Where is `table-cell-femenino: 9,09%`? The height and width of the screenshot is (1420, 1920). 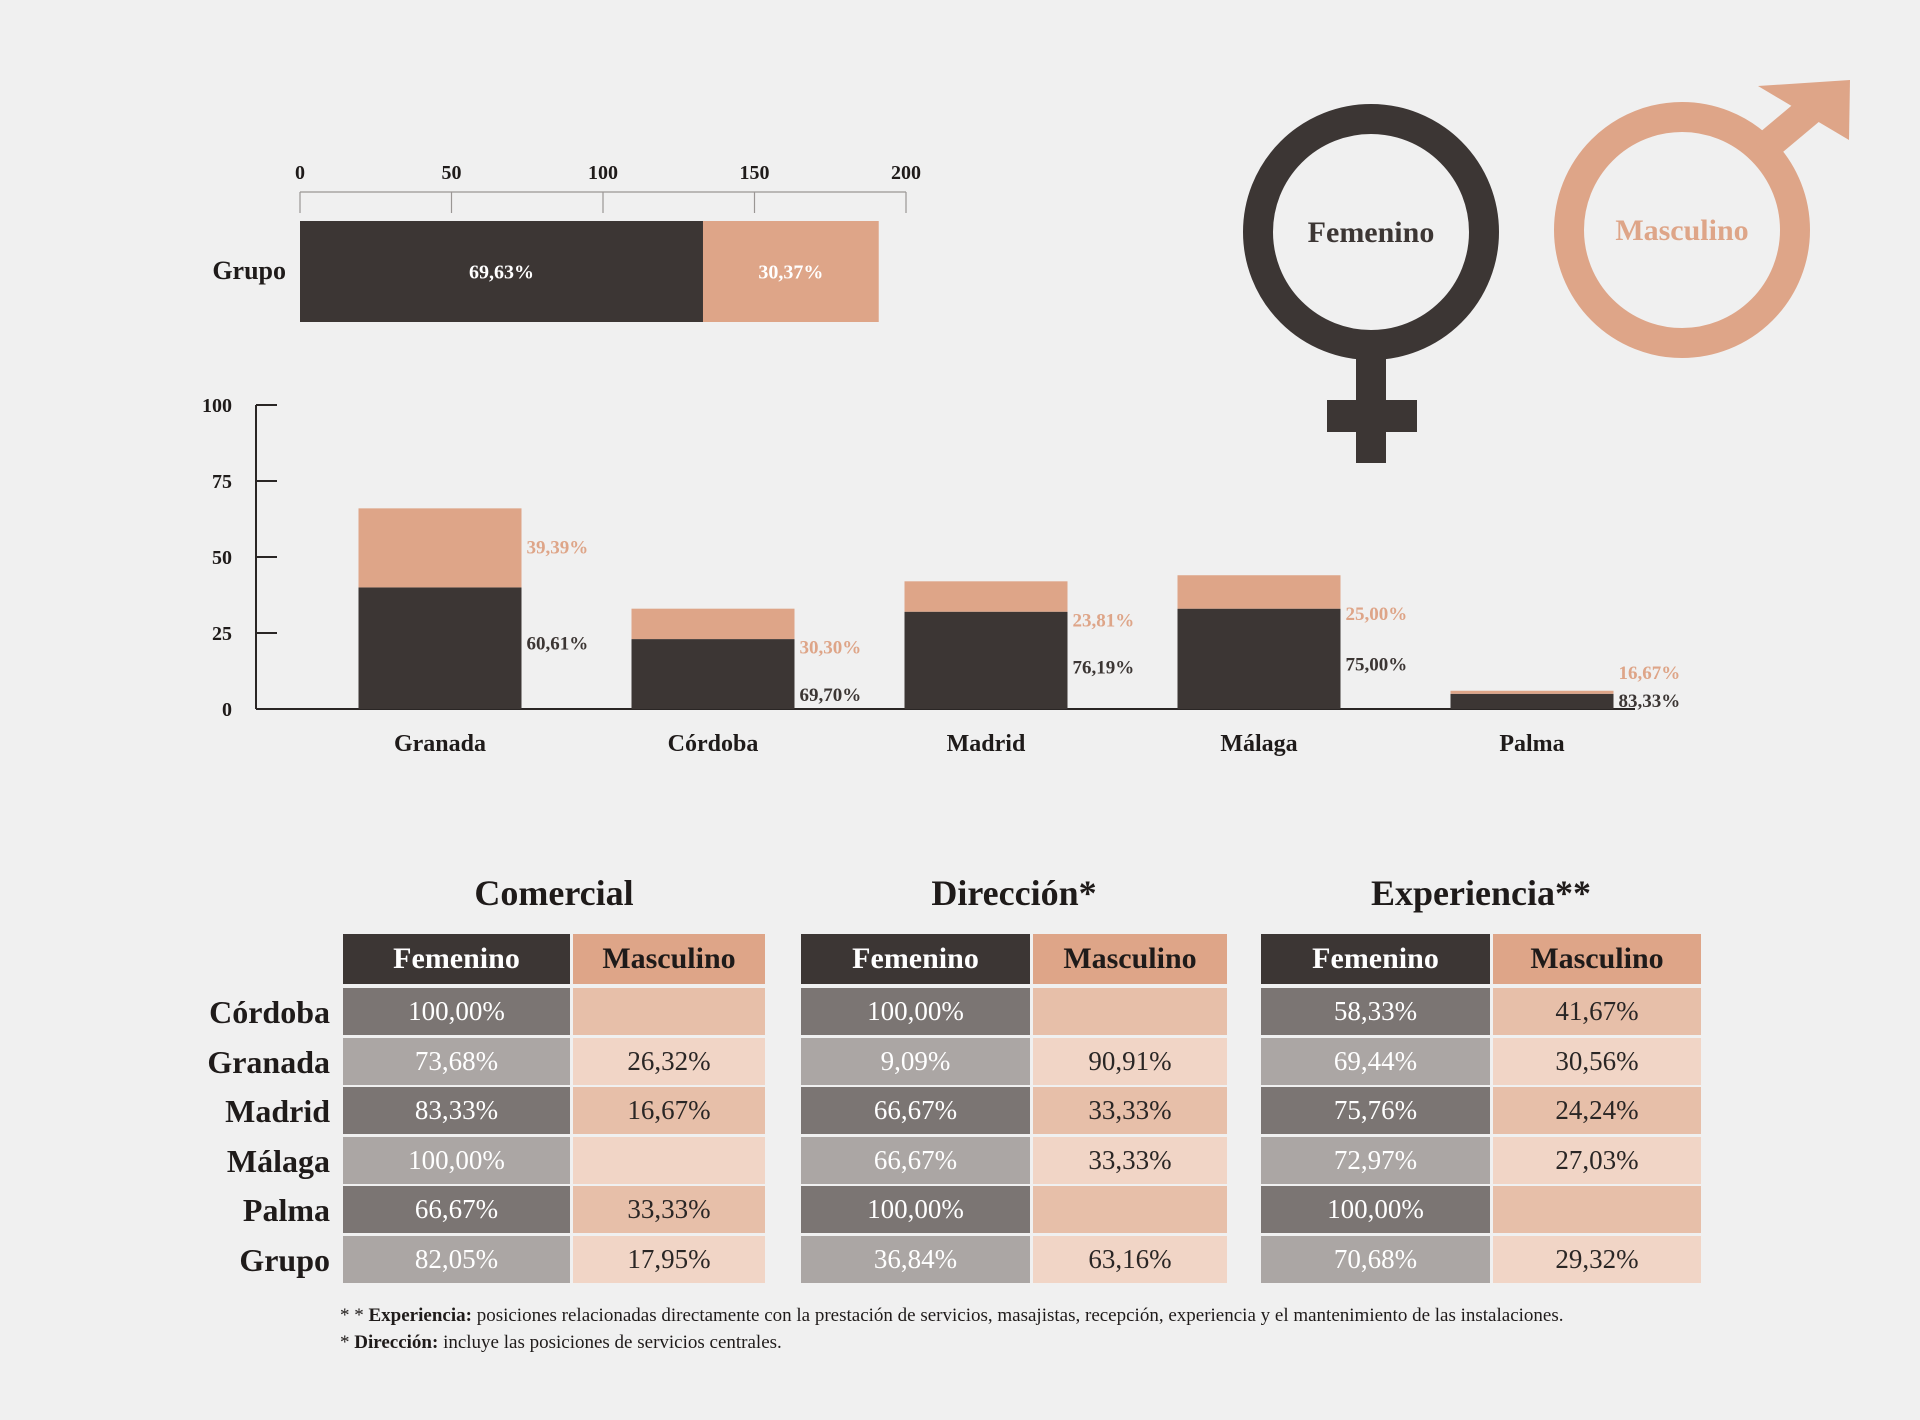 table-cell-femenino: 9,09% is located at coordinates (915, 1061).